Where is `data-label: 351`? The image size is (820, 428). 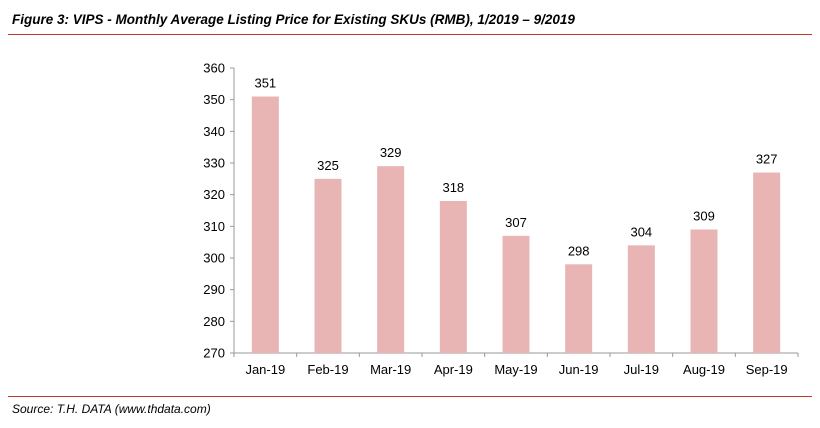 data-label: 351 is located at coordinates (265, 83).